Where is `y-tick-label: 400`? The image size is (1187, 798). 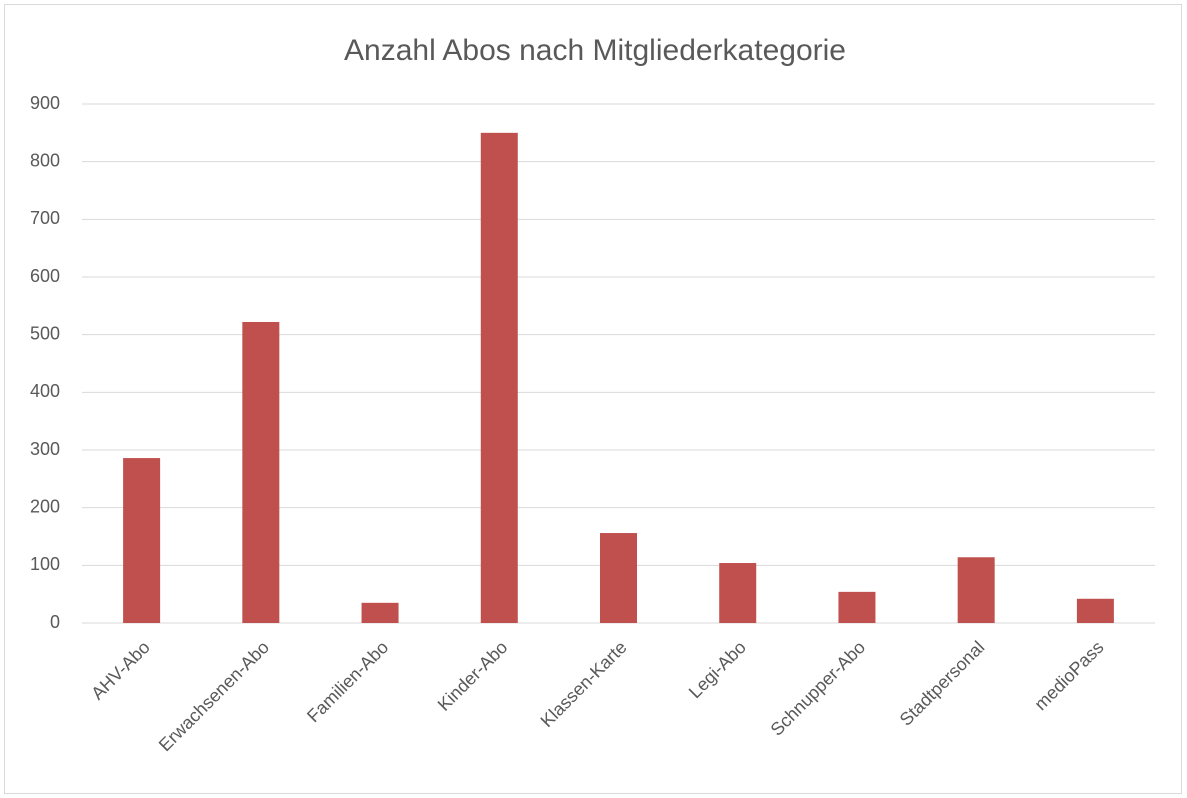
y-tick-label: 400 is located at coordinates (45, 391).